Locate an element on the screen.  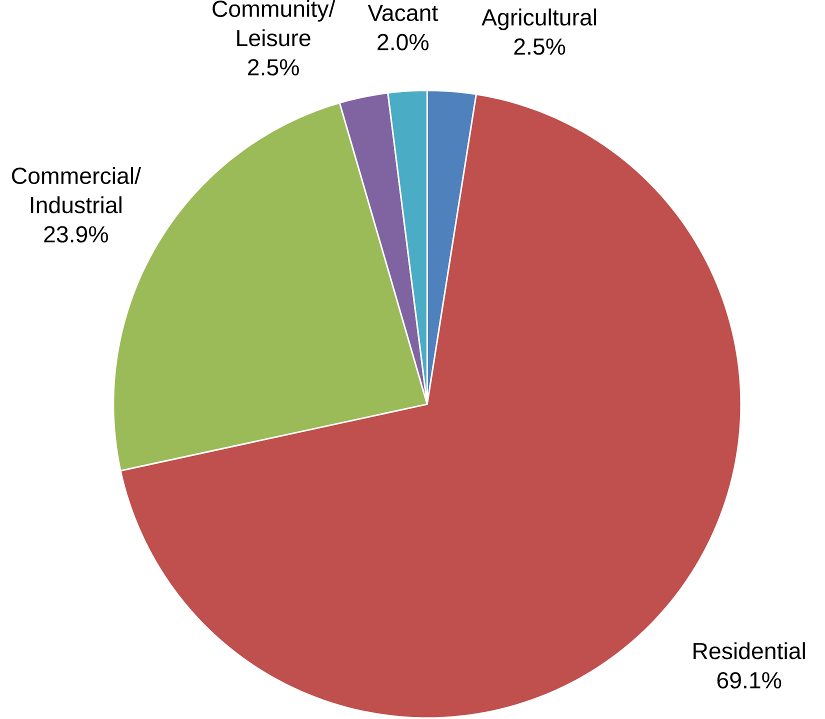
slice-label: Commercial/ Industrial is located at coordinates (76, 190).